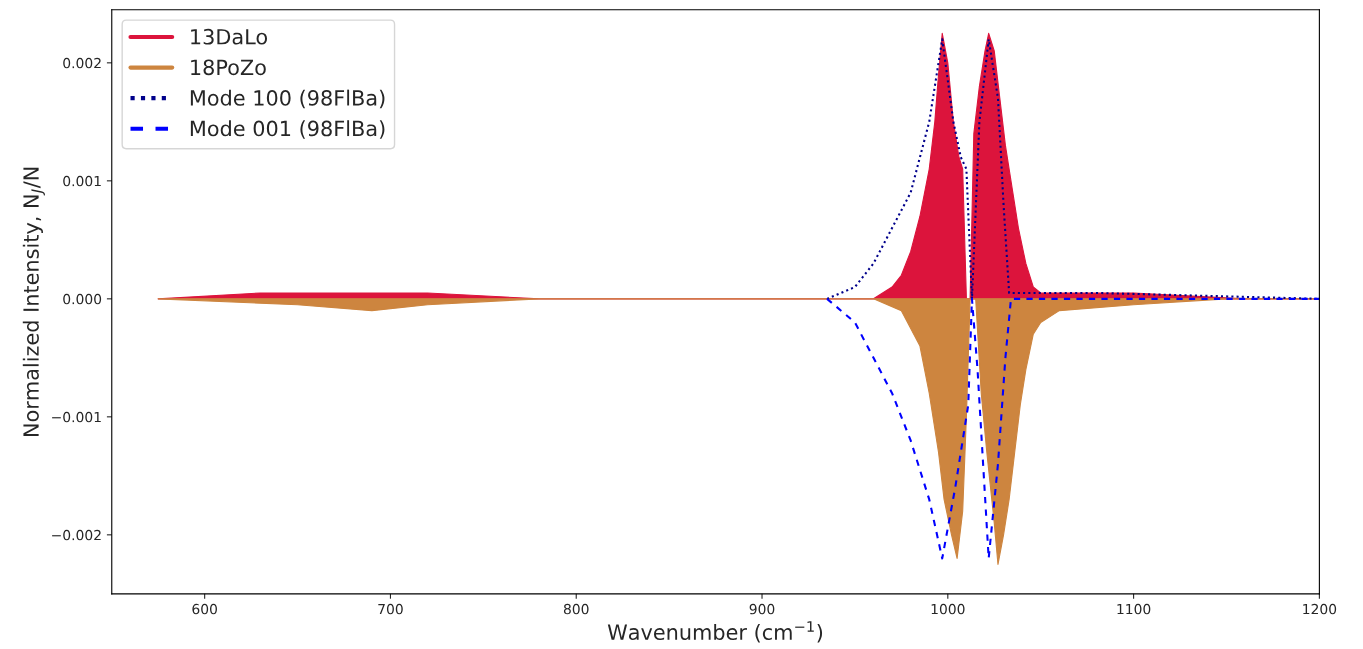  I want to click on line-series, so click(1073, 428).